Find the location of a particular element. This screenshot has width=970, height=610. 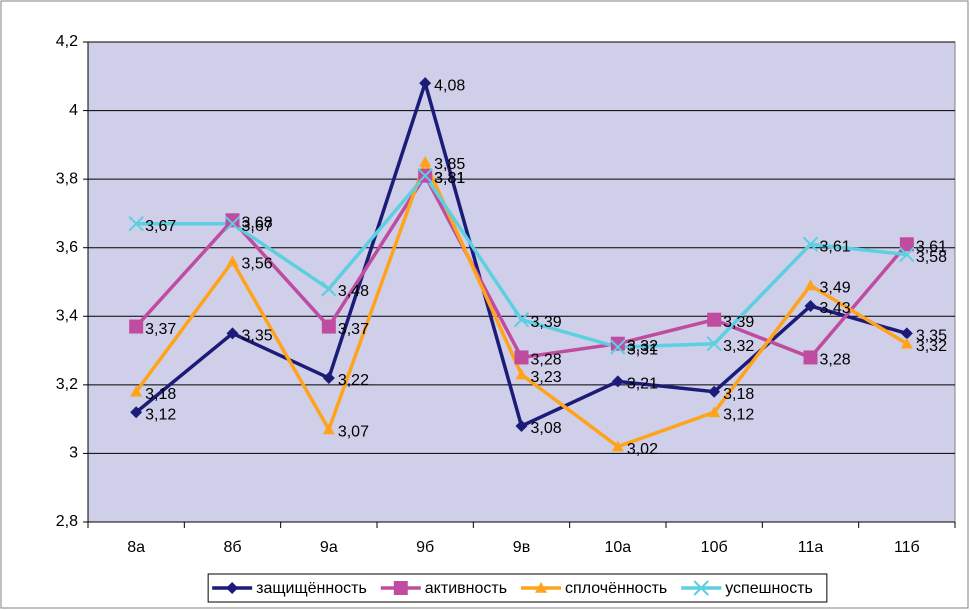

legend-label: активность is located at coordinates (466, 588).